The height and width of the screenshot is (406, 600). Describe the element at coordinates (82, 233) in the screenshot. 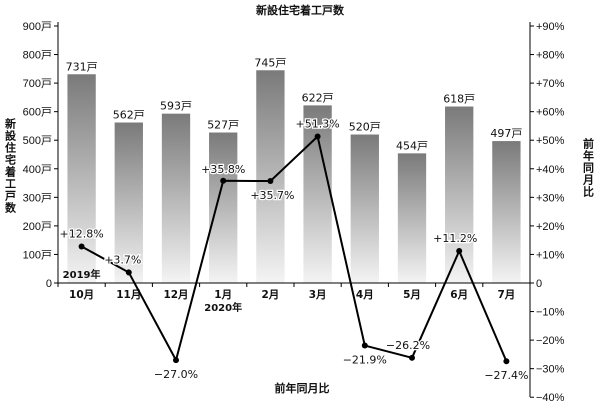

I see `yoy-value-label: +12.8%` at that location.